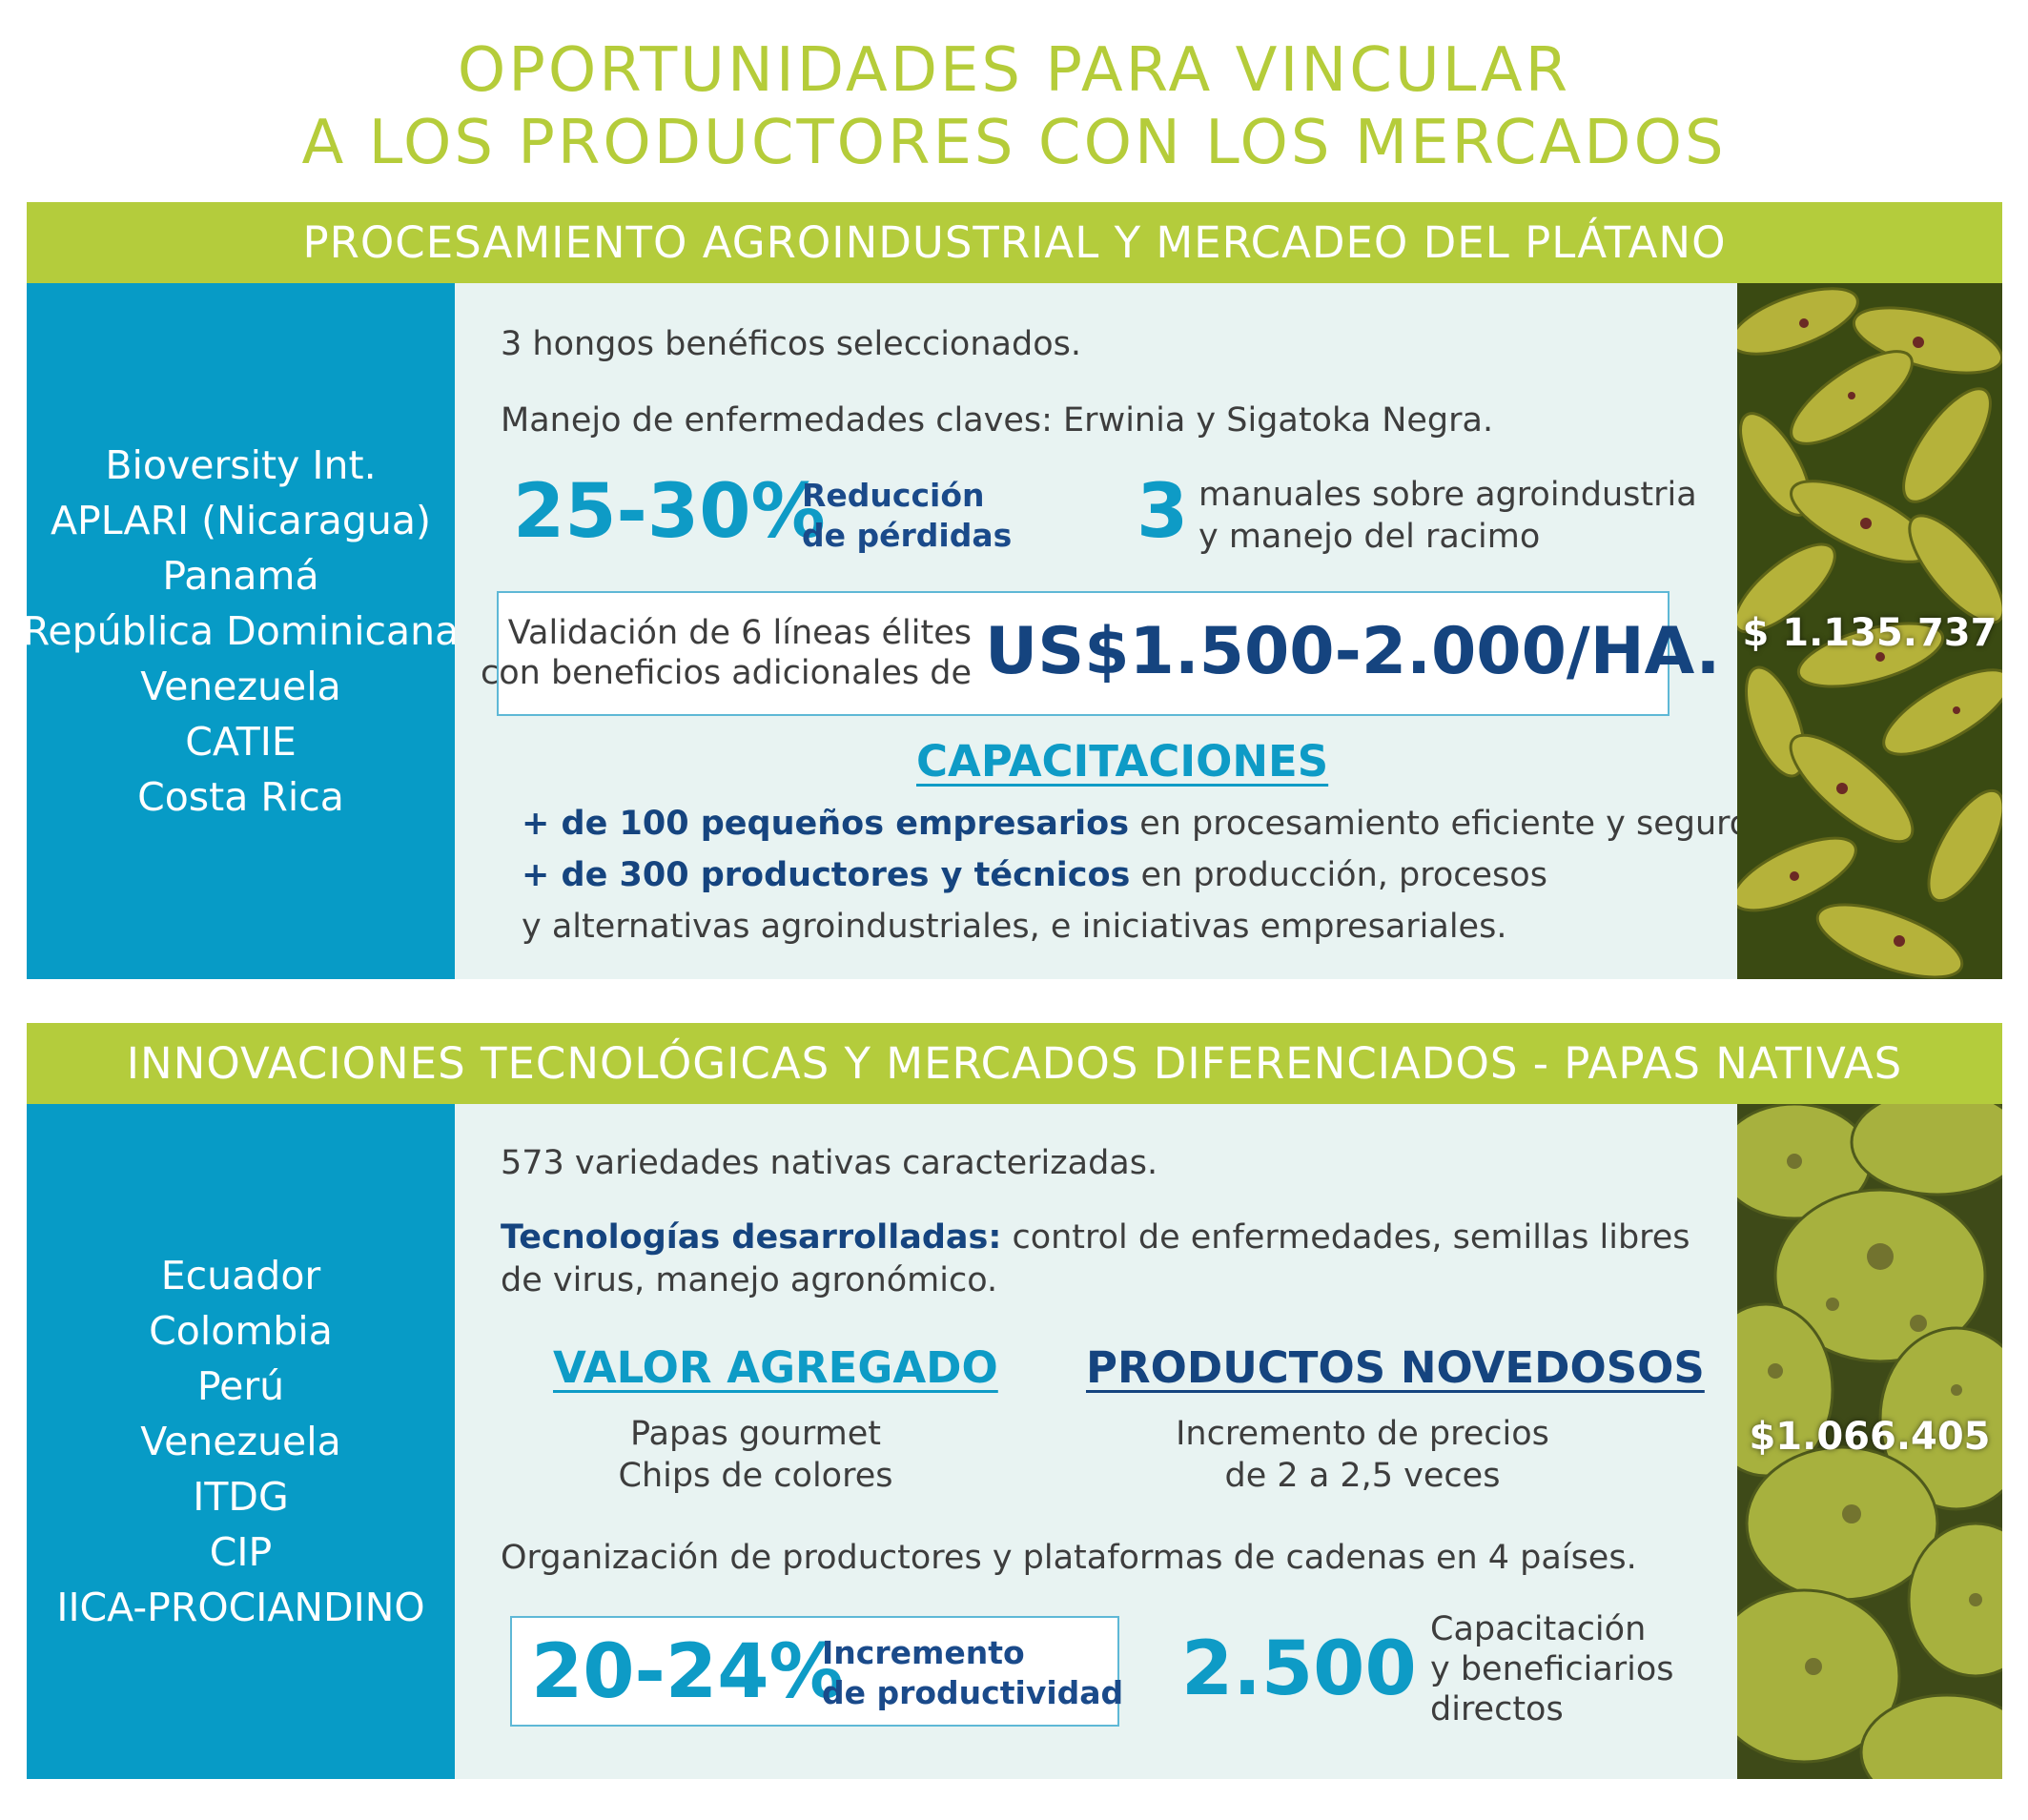 Image resolution: width=2028 pixels, height=1820 pixels. I want to click on partner-item: Bioversity Int., so click(241, 465).